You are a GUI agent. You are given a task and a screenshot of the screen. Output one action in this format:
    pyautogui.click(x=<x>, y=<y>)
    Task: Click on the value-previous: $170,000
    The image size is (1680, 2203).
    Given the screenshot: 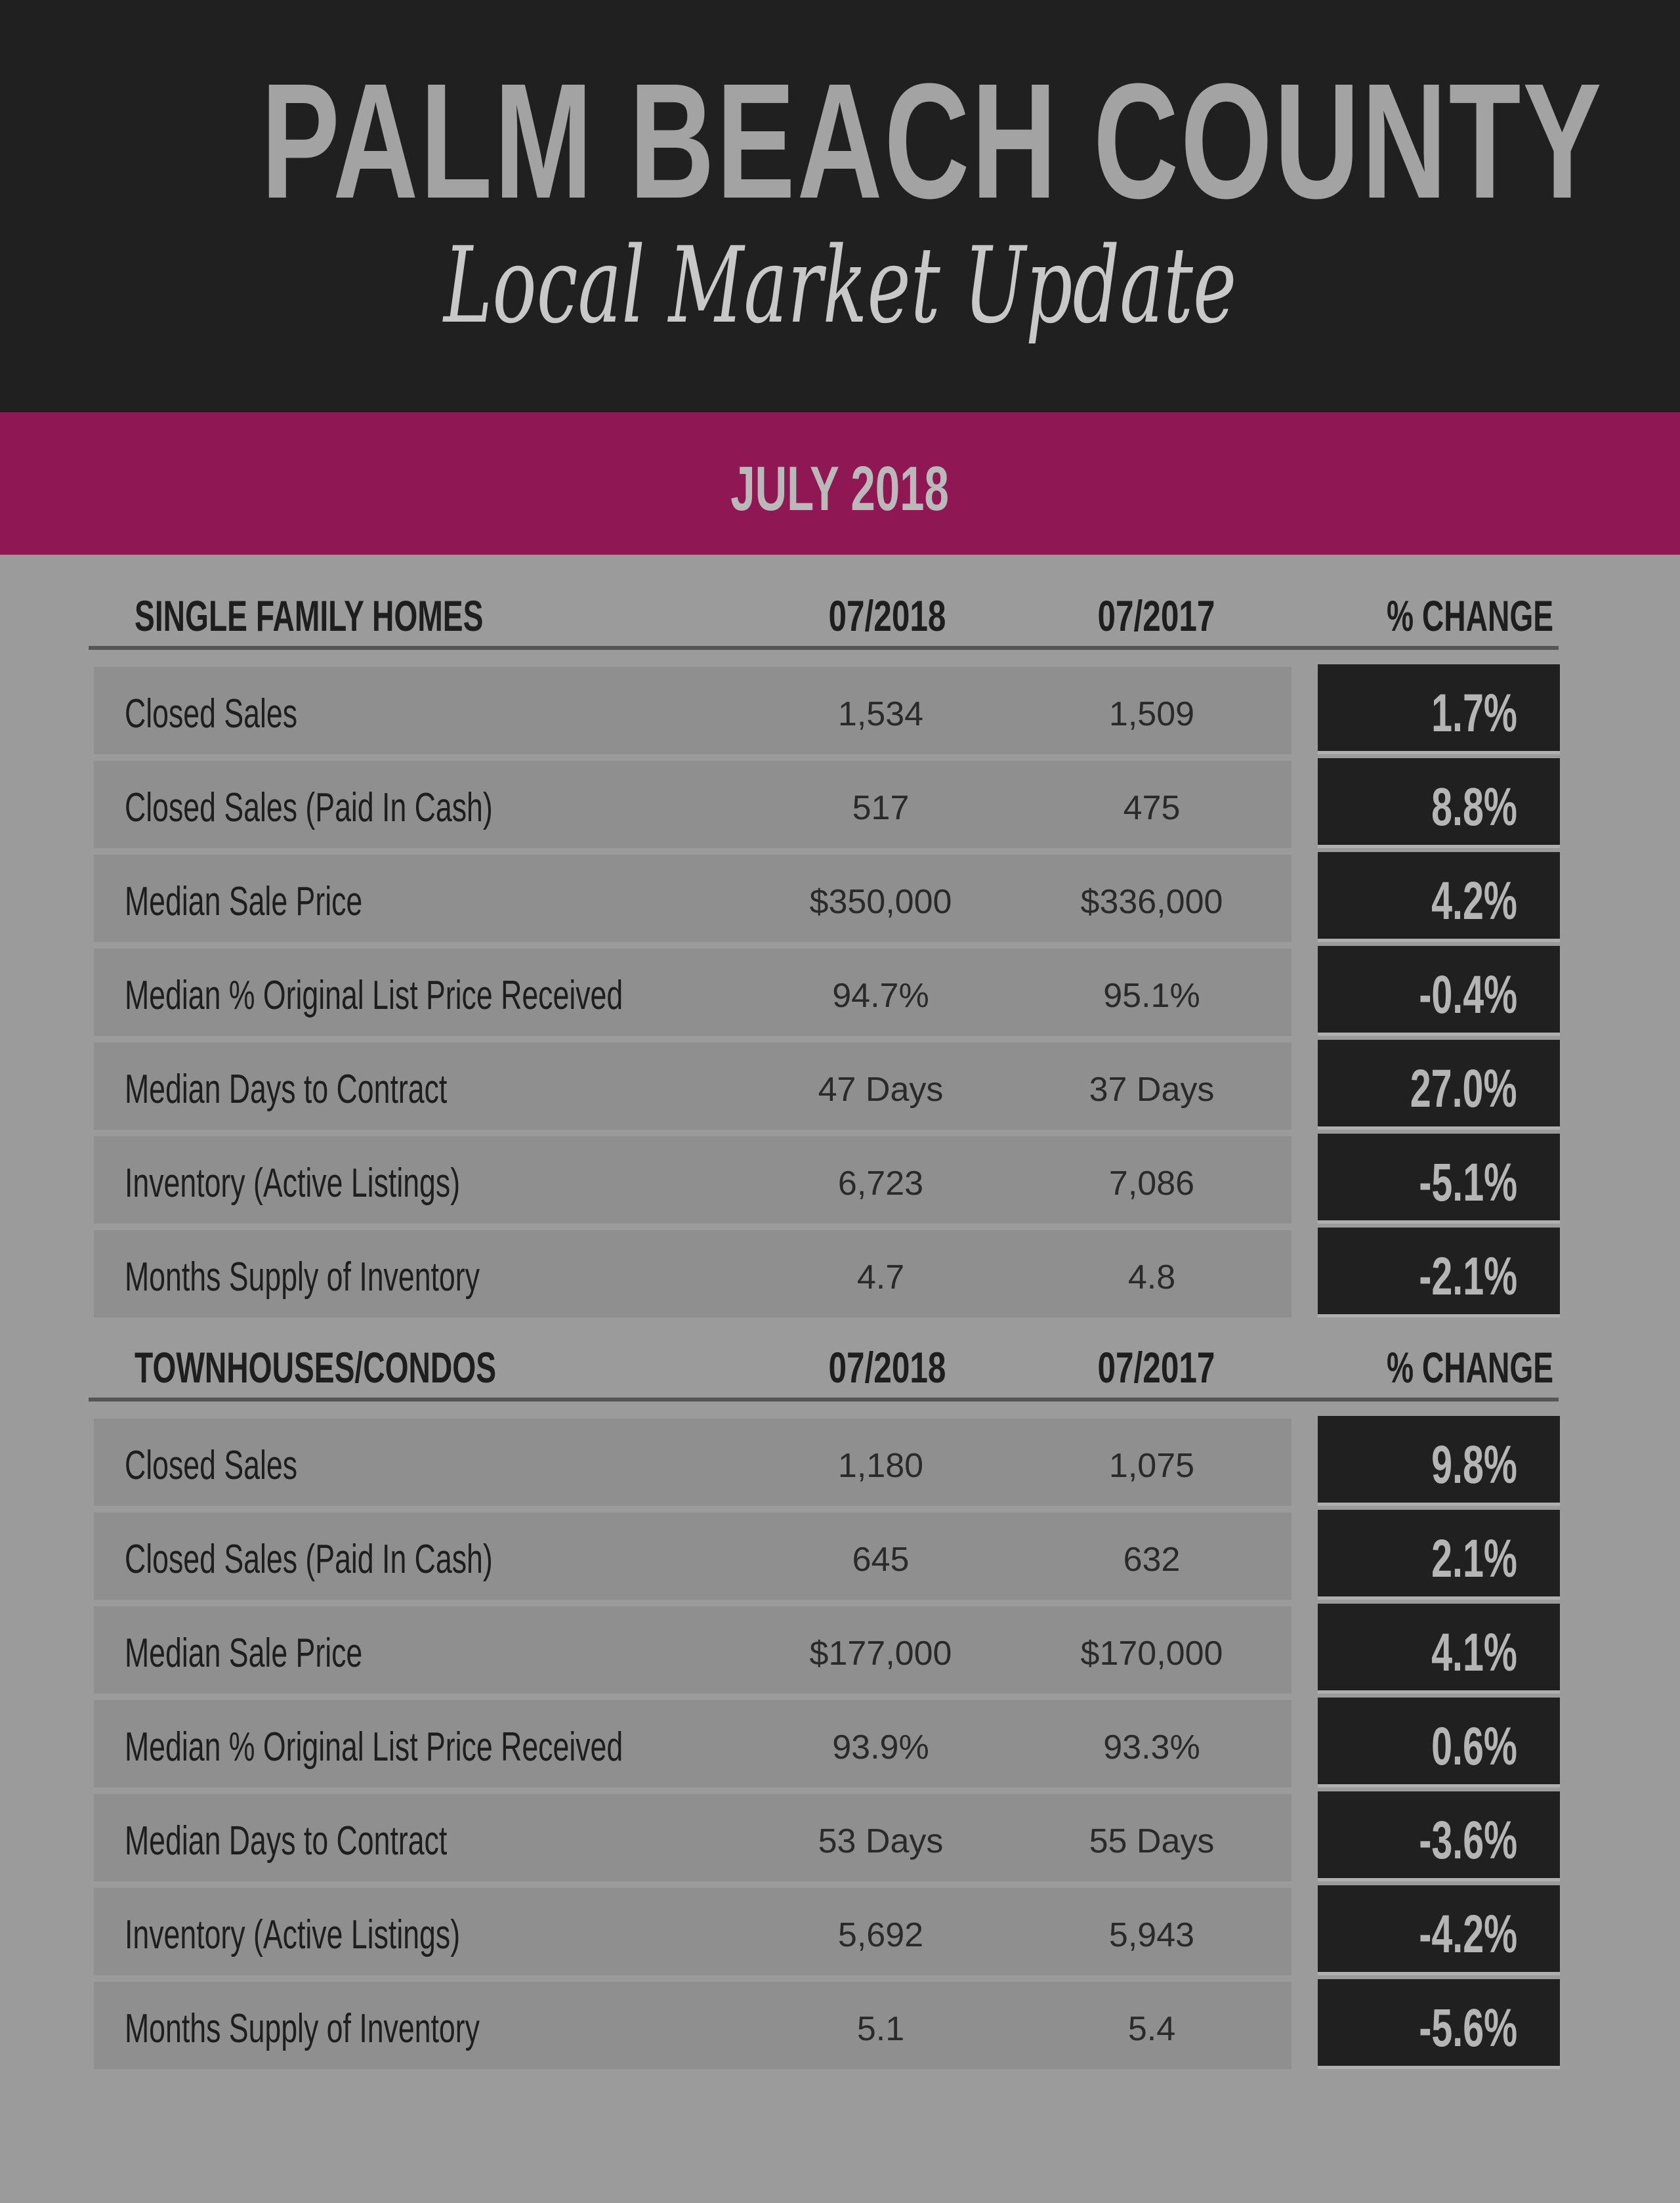 What is the action you would take?
    pyautogui.click(x=1151, y=1654)
    